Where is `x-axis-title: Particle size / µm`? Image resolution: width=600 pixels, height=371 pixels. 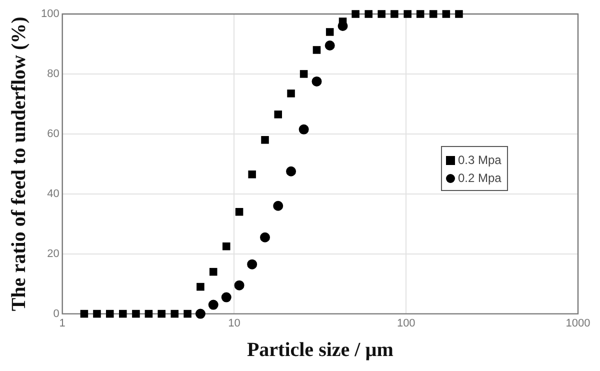
x-axis-title: Particle size / µm is located at coordinates (320, 350).